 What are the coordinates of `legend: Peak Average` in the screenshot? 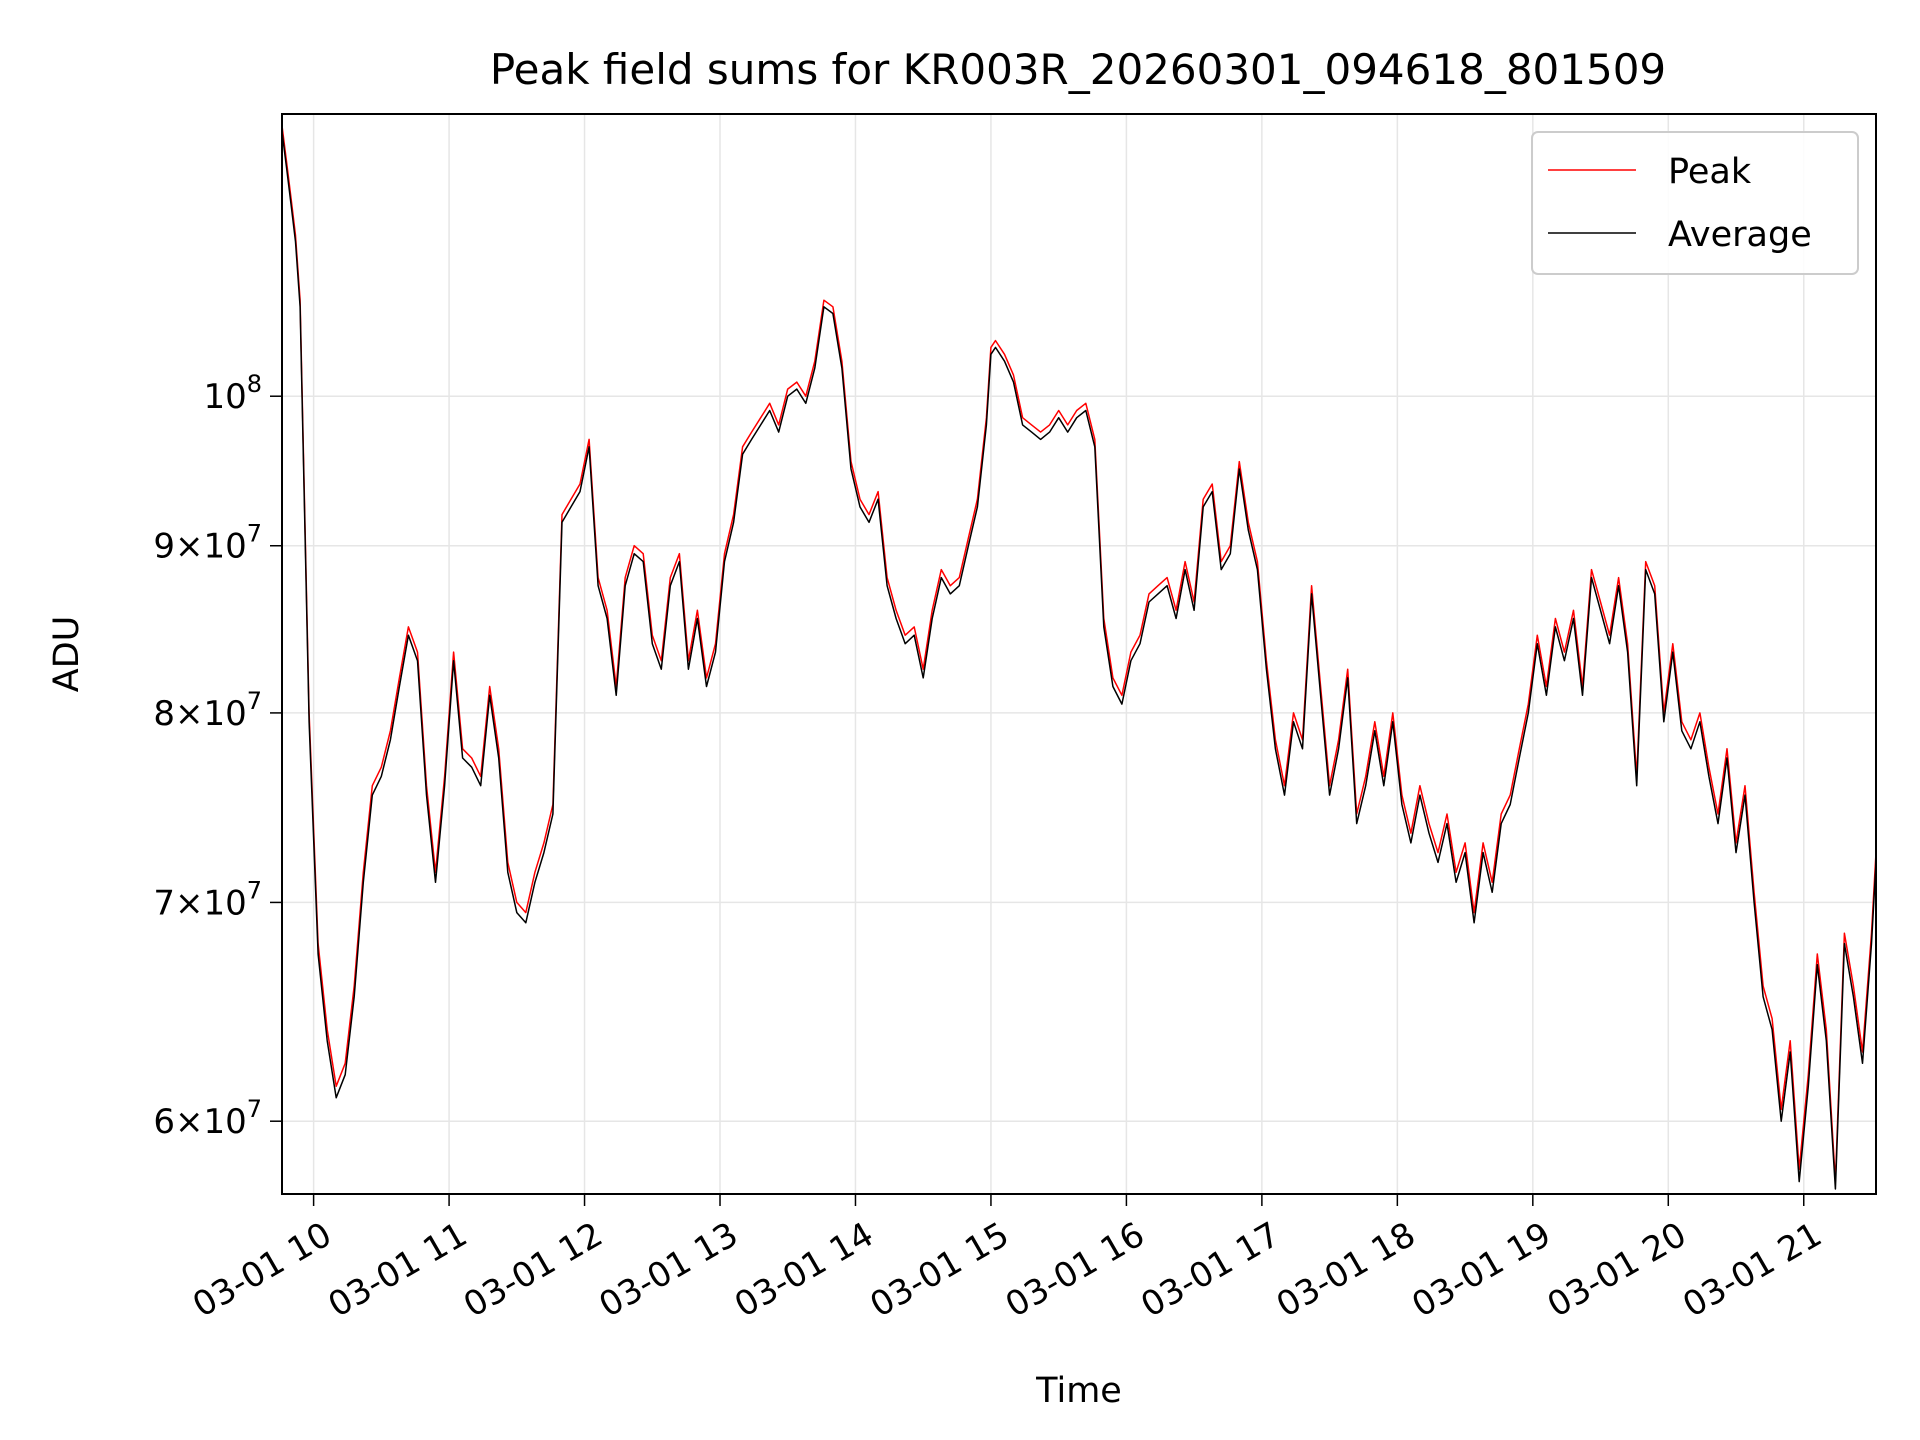 It's located at (1695, 203).